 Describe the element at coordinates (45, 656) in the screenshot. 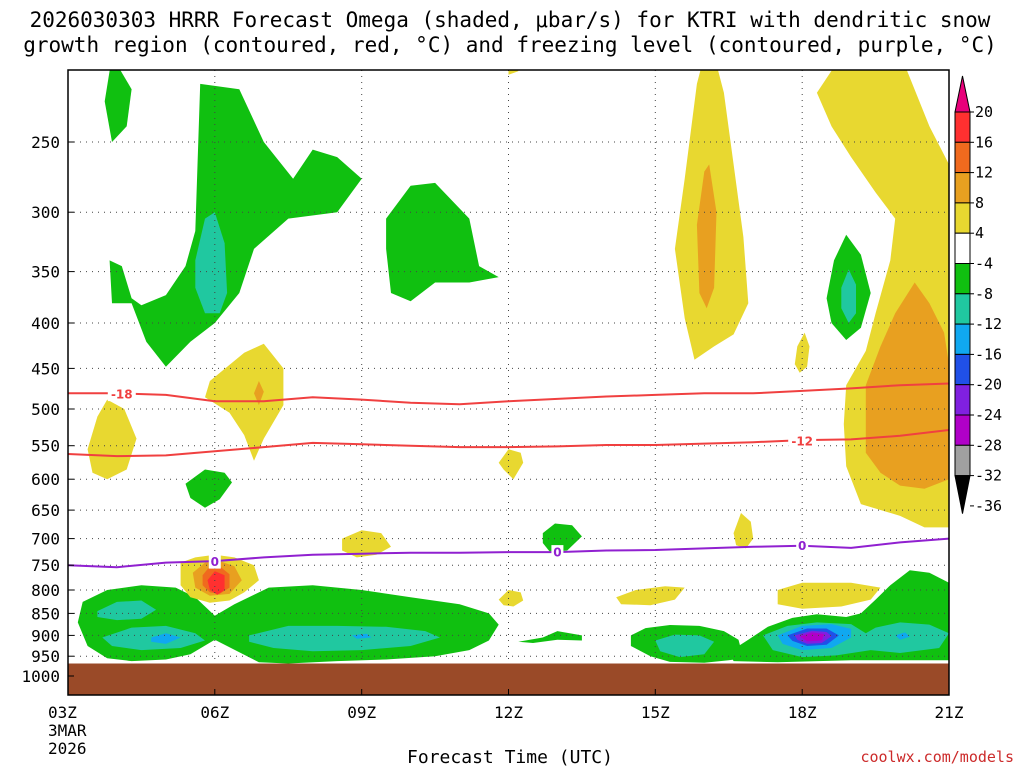

I see `y-tick-label-950: 950` at that location.